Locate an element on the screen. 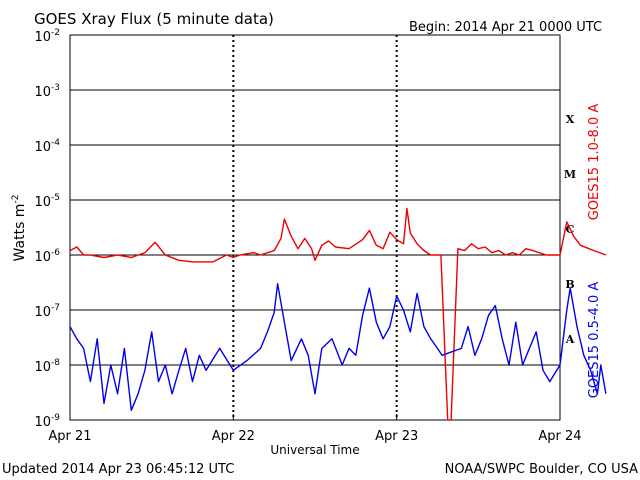 This screenshot has height=480, width=640. y-tick-label: 10⁻⁷ is located at coordinates (47, 311).